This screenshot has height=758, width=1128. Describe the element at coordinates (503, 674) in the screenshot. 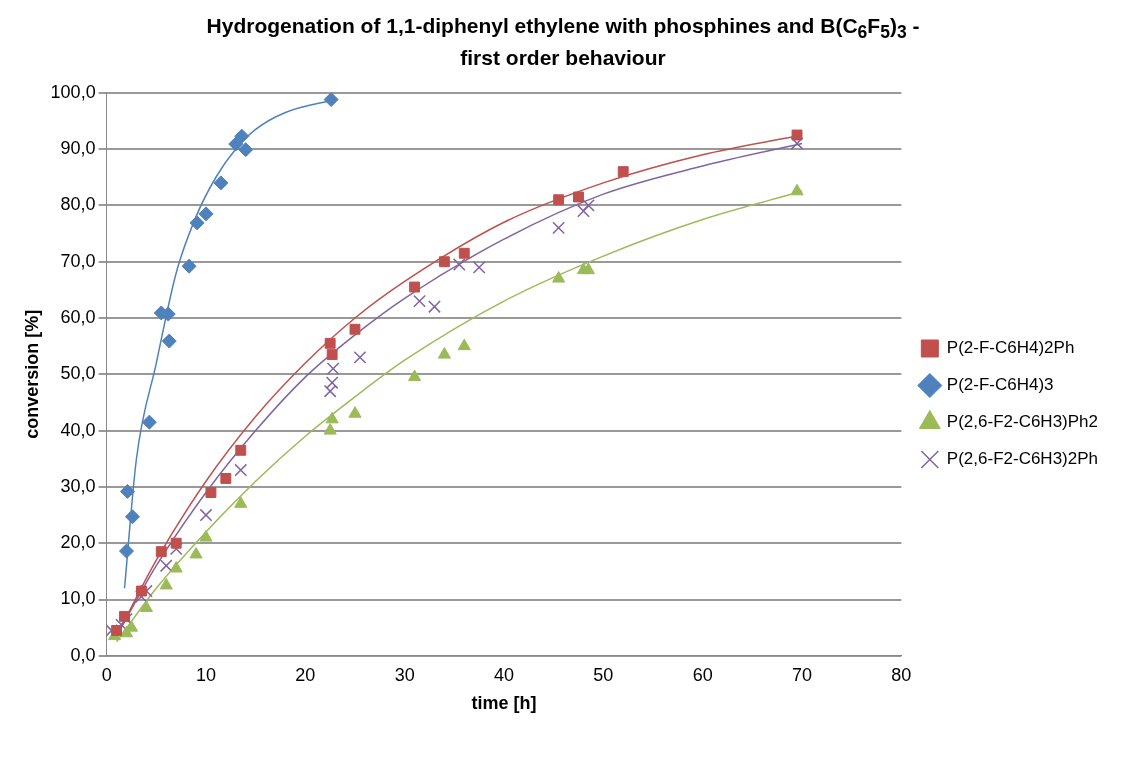

I see `x-tick-label: 40` at that location.